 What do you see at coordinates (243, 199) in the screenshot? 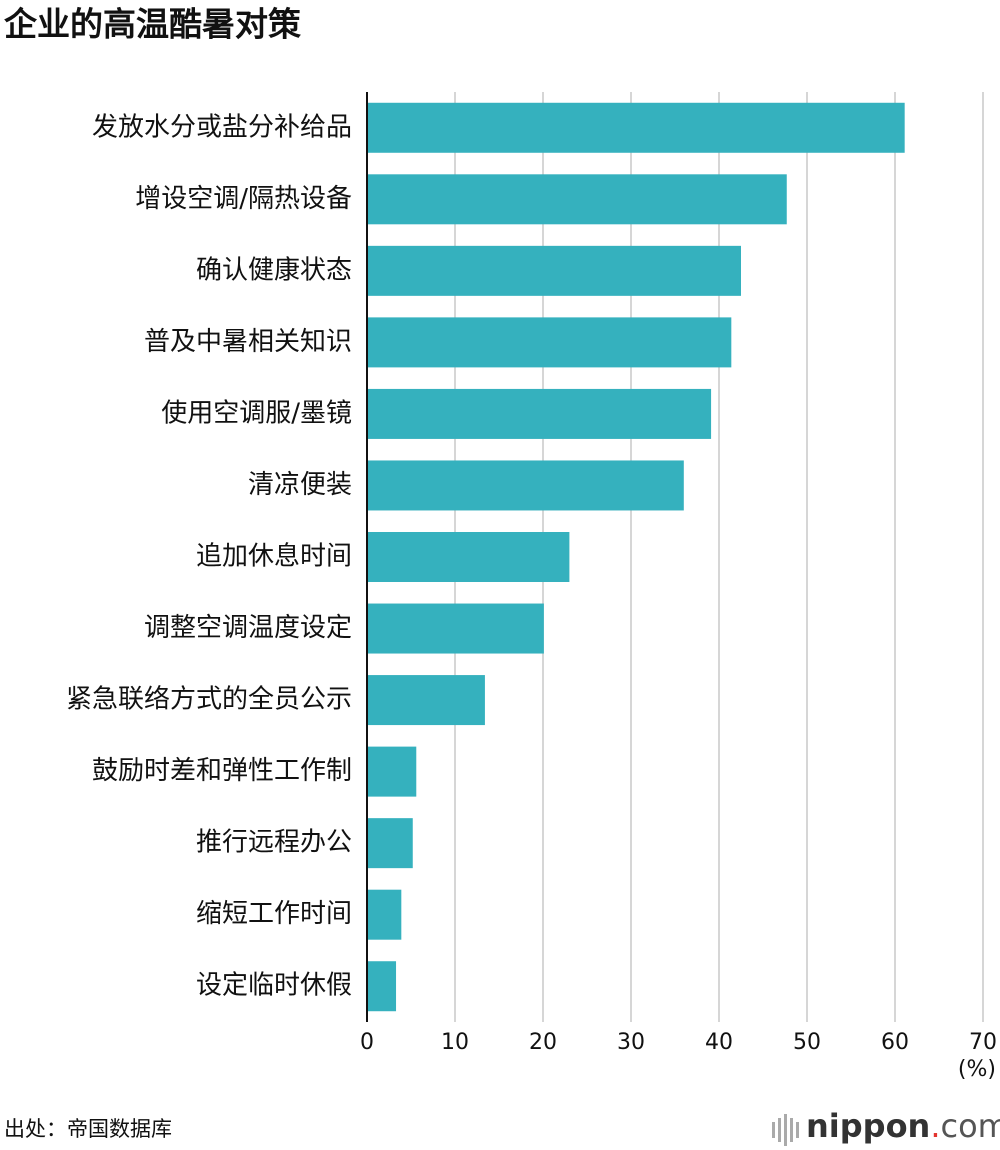
I see `y-tick-label: 增设空调/隔热设备` at bounding box center [243, 199].